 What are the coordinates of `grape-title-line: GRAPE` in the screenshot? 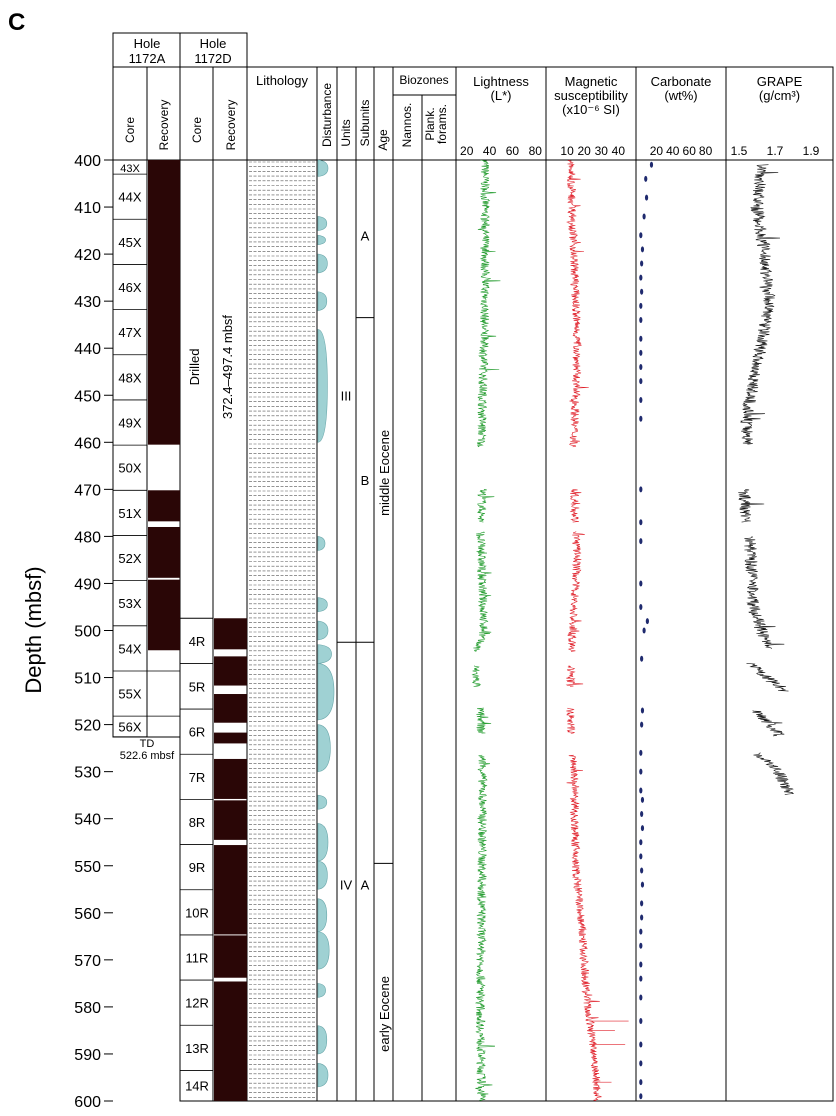 It's located at (780, 81).